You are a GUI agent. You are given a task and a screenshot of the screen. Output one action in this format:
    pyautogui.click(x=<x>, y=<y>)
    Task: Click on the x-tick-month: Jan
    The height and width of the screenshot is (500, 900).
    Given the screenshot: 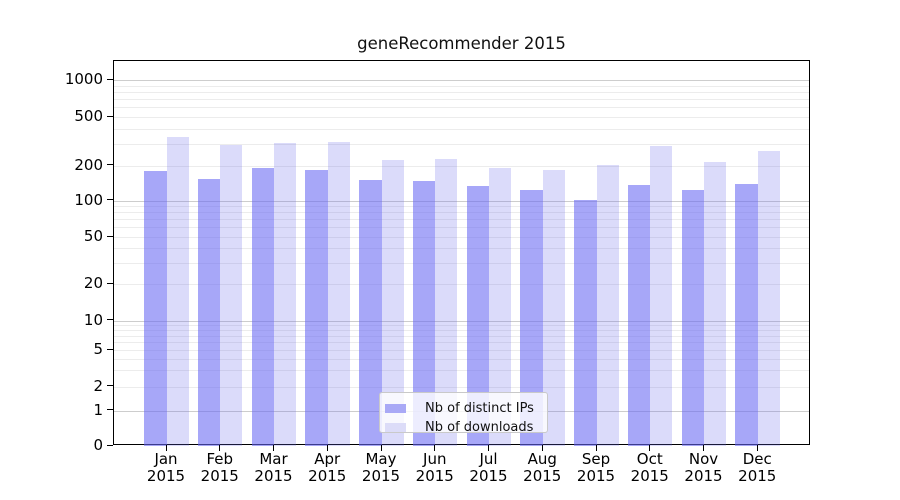 What is the action you would take?
    pyautogui.click(x=166, y=459)
    